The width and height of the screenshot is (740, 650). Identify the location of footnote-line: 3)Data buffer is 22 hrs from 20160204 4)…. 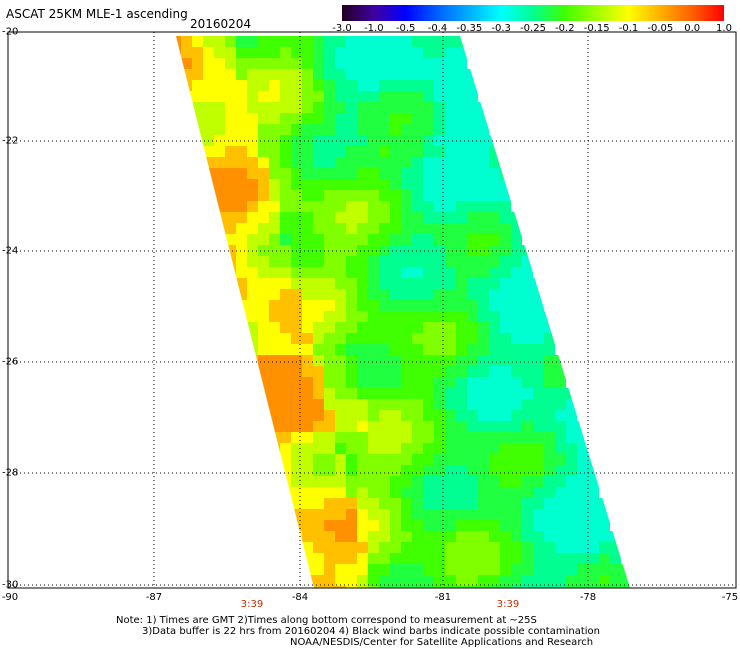
(371, 631).